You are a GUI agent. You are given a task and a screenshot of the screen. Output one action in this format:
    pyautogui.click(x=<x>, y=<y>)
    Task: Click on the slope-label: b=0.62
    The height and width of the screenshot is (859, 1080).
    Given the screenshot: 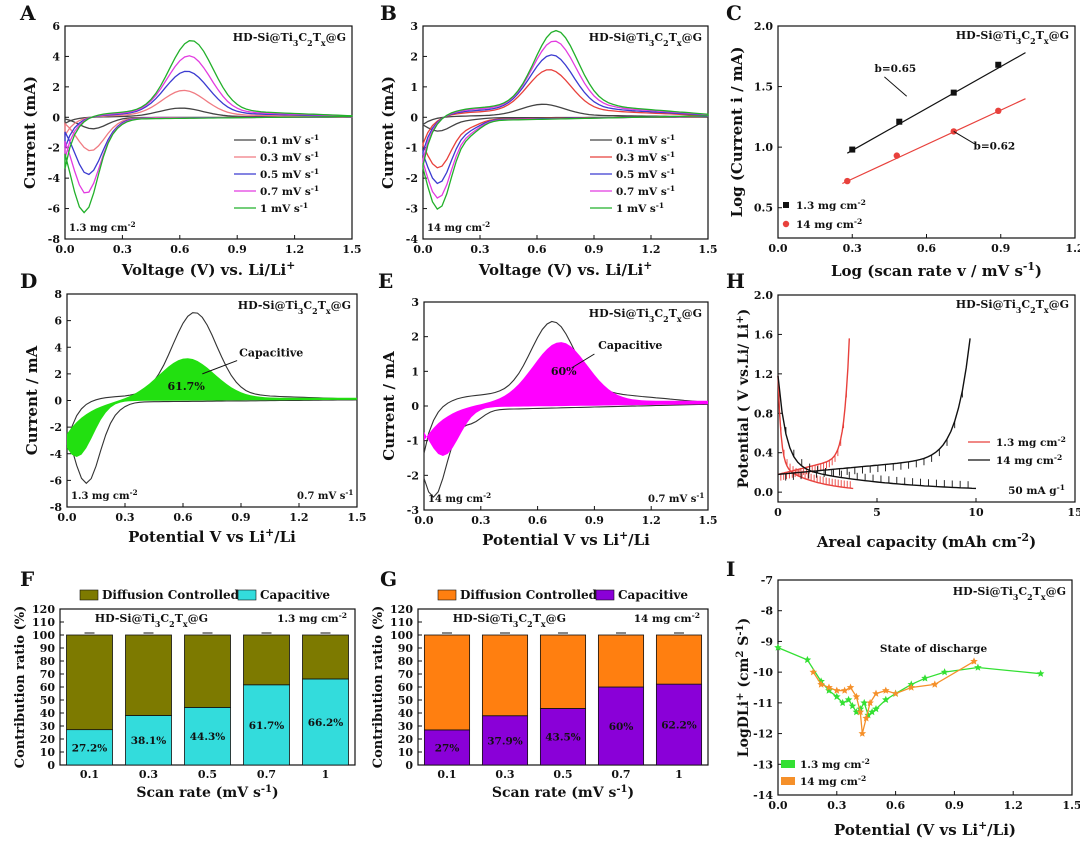 What is the action you would take?
    pyautogui.click(x=995, y=147)
    